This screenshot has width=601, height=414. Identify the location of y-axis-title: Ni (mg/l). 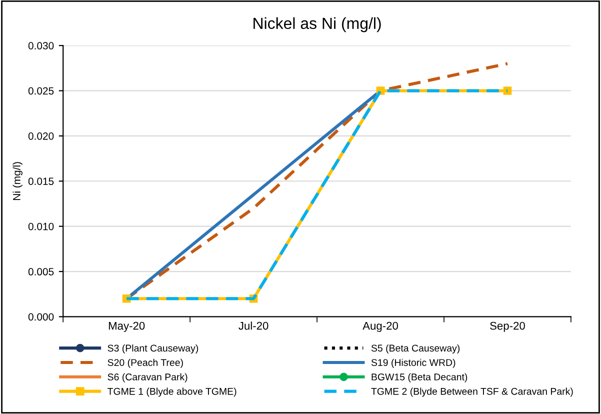
(17, 181).